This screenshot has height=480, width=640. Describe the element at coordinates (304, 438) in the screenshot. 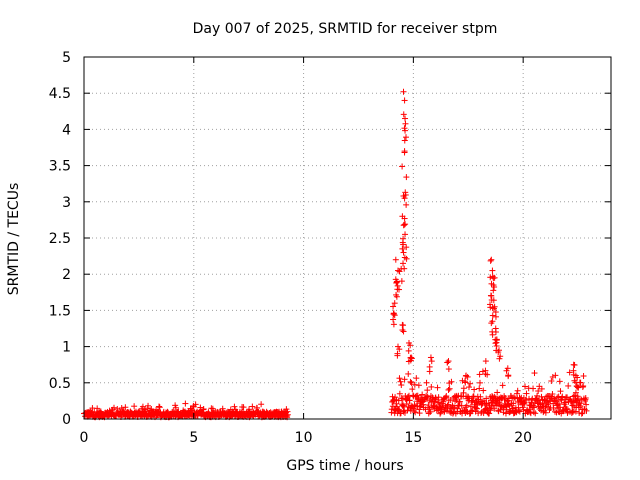

I see `x-tick-label-10: 10` at that location.